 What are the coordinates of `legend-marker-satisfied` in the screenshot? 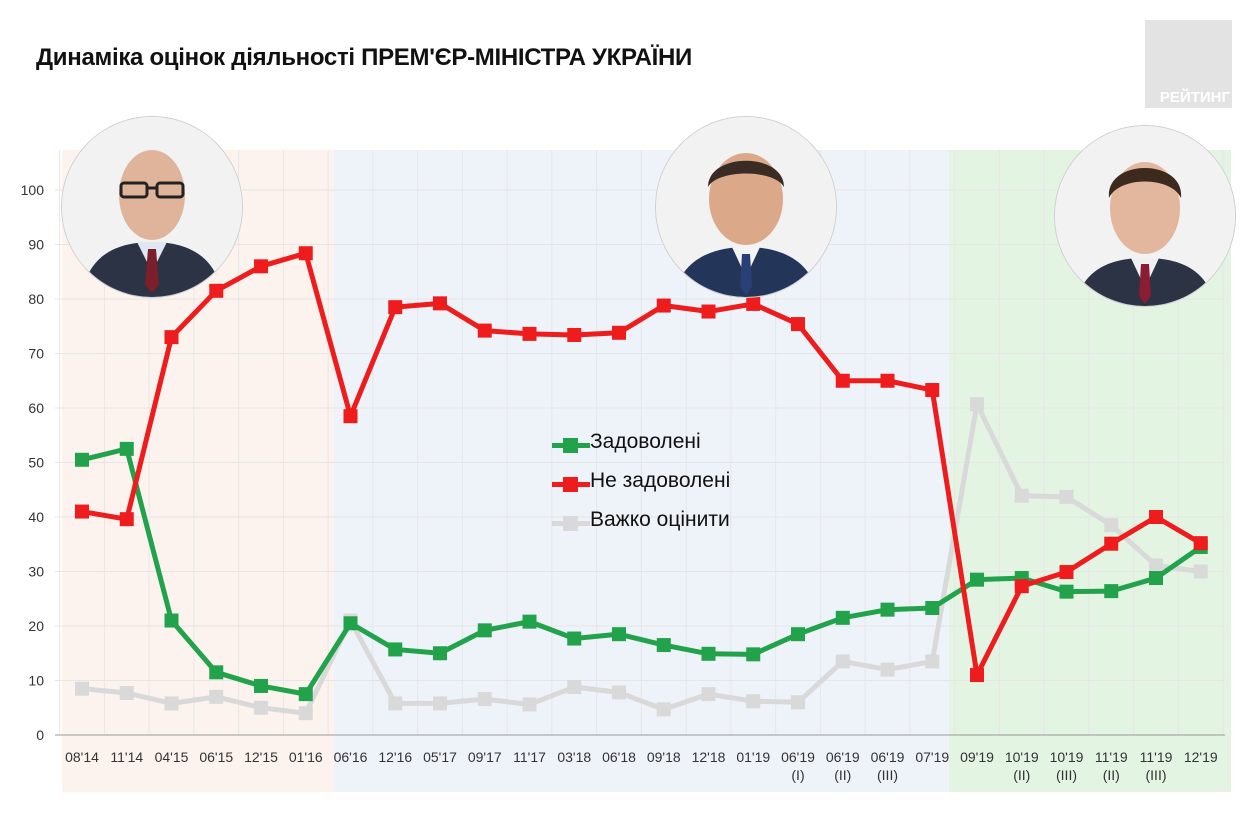 It's located at (570, 445).